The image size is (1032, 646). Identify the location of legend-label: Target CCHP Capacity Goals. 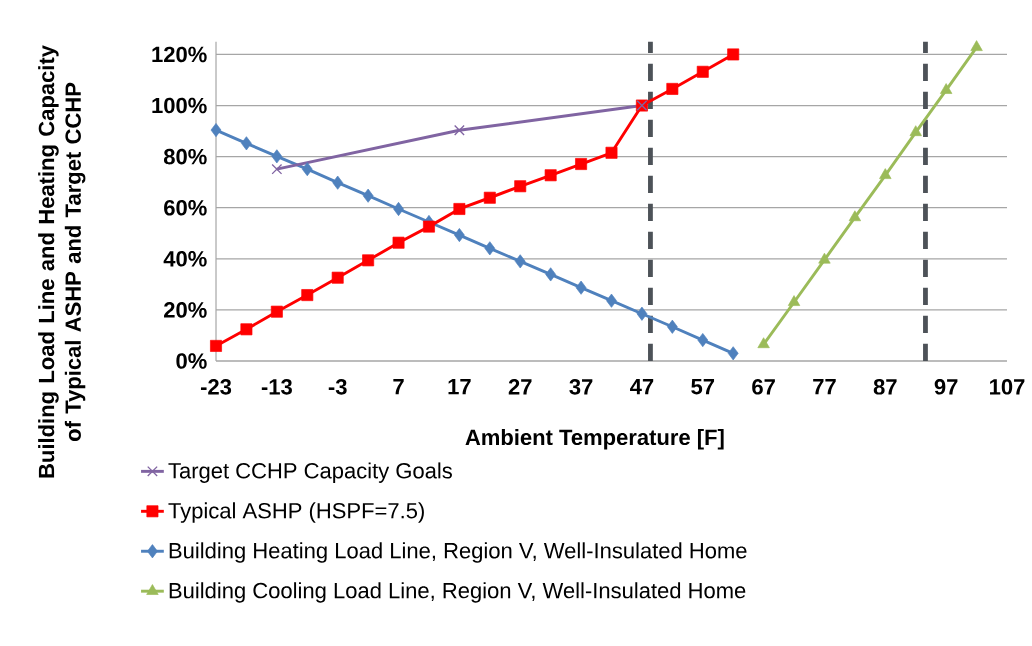
(310, 472).